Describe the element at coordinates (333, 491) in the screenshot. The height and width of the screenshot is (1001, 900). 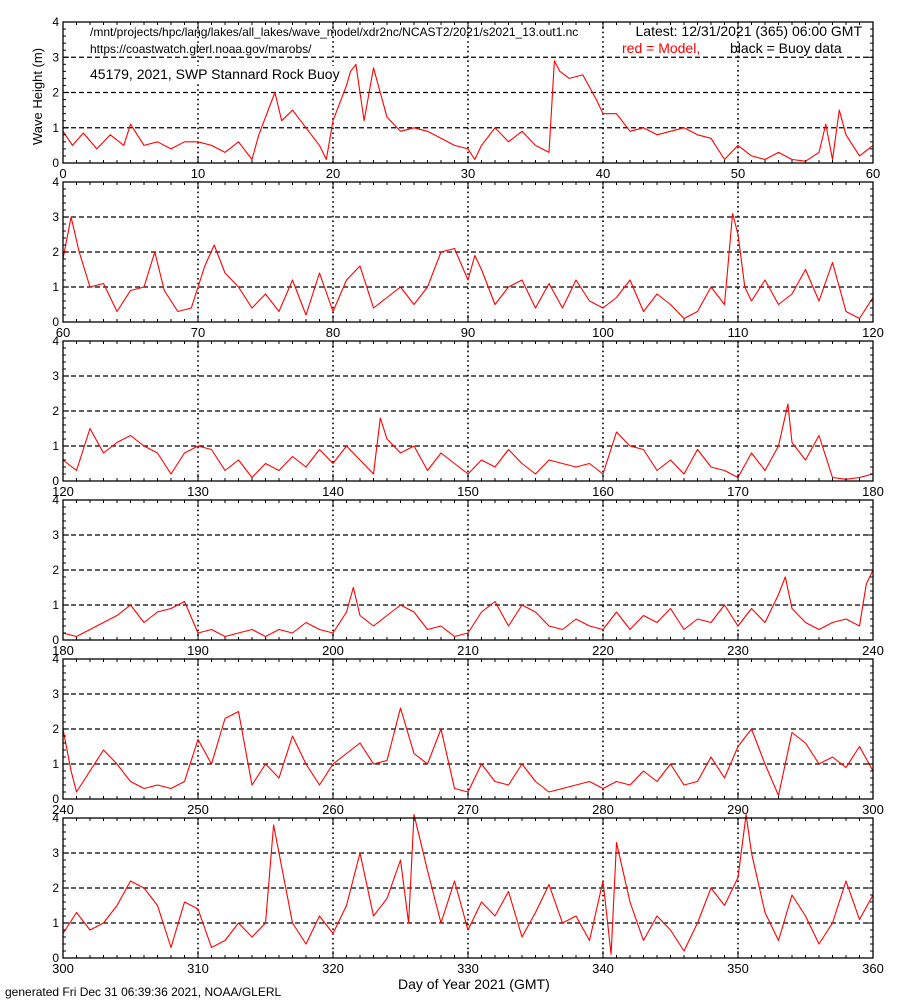
I see `x-tick-label: 140` at that location.